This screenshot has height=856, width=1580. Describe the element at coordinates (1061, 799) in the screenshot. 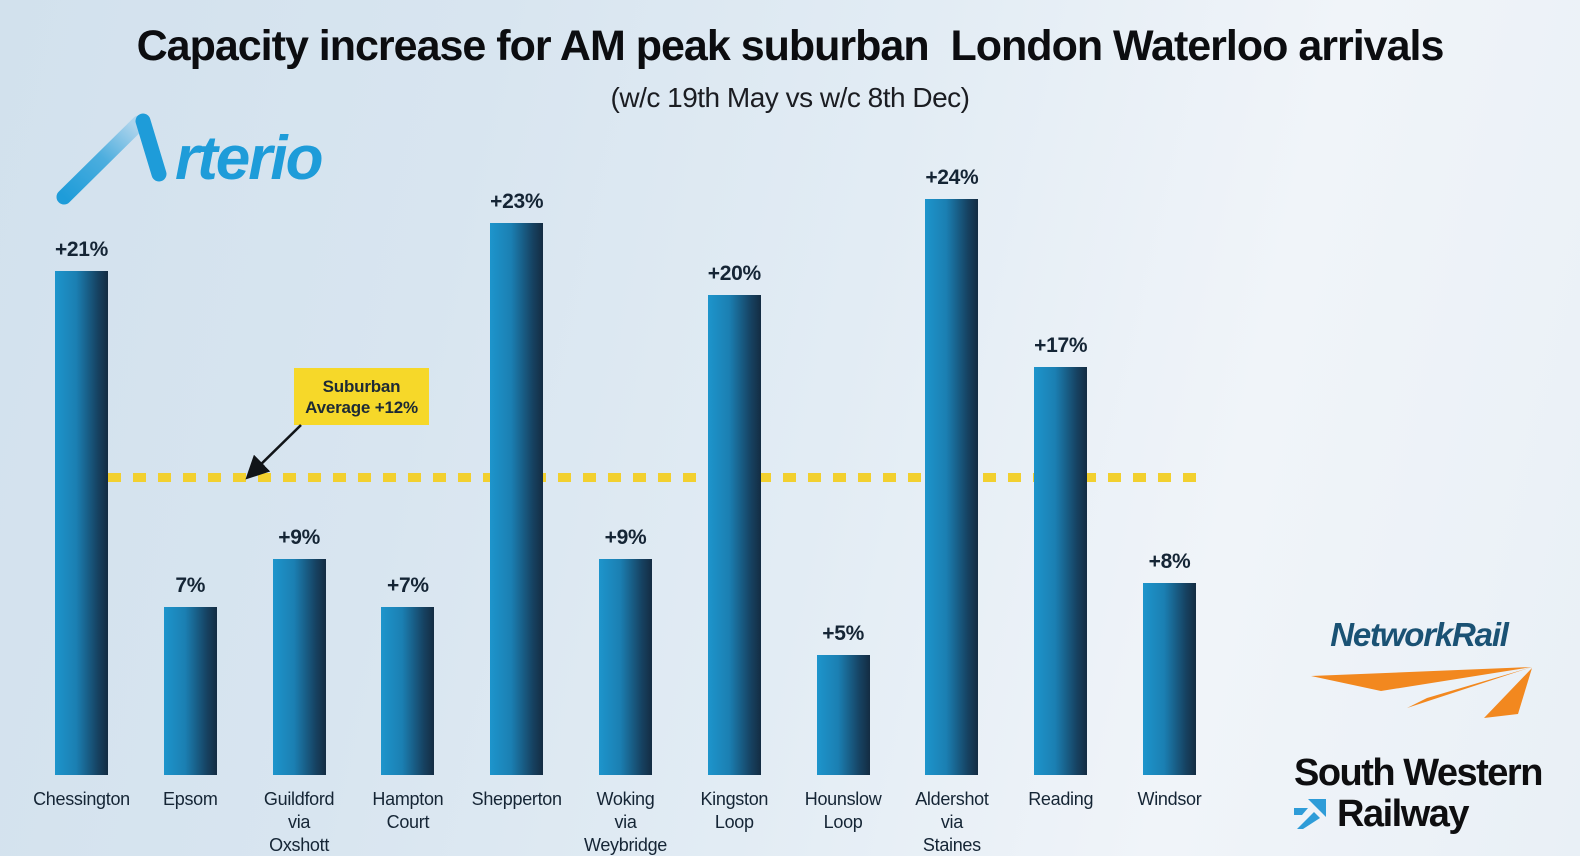

I see `bar-category-label-reading: Reading` at that location.